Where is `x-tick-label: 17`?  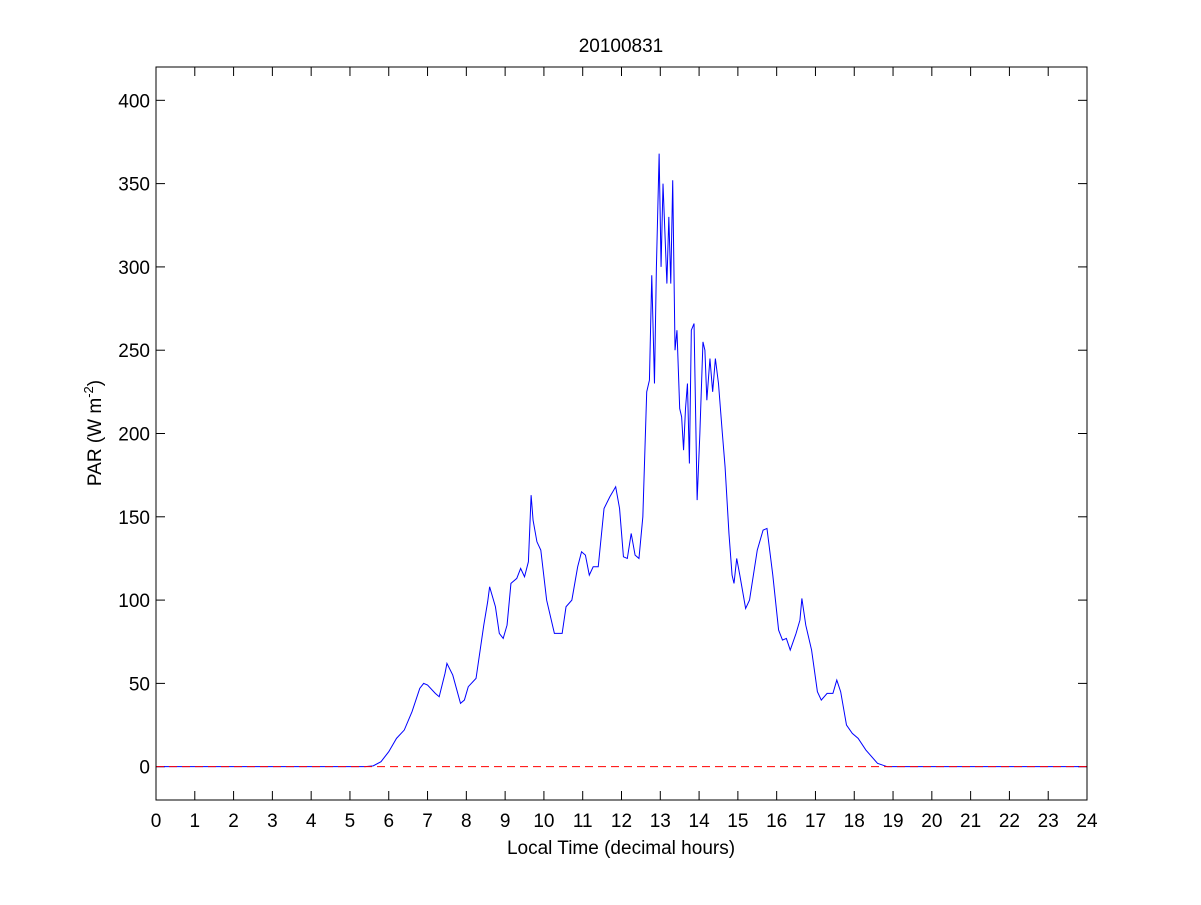 x-tick-label: 17 is located at coordinates (815, 821).